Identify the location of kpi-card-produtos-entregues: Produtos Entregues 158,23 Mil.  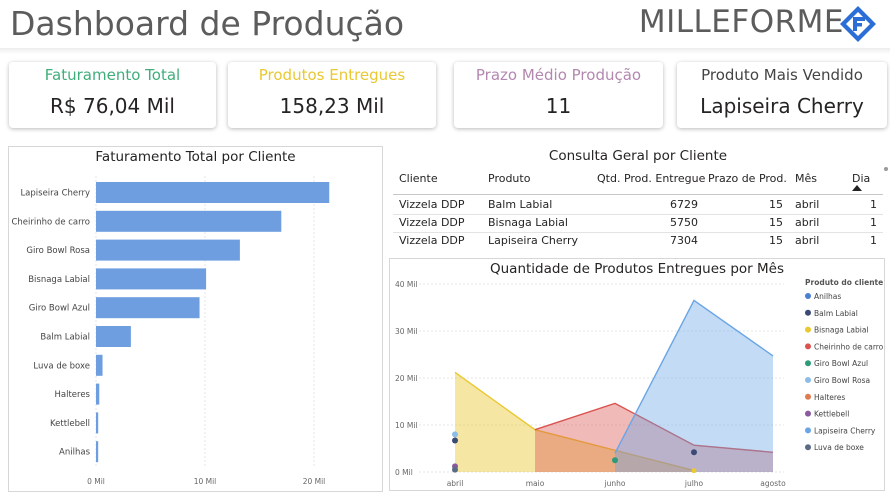
(332, 95).